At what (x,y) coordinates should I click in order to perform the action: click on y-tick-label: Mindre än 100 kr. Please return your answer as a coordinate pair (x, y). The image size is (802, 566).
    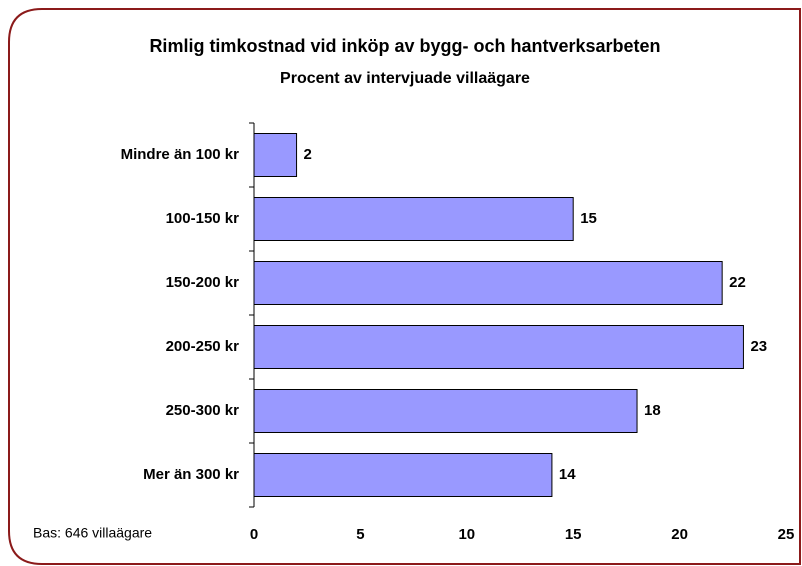
    Looking at the image, I should click on (180, 154).